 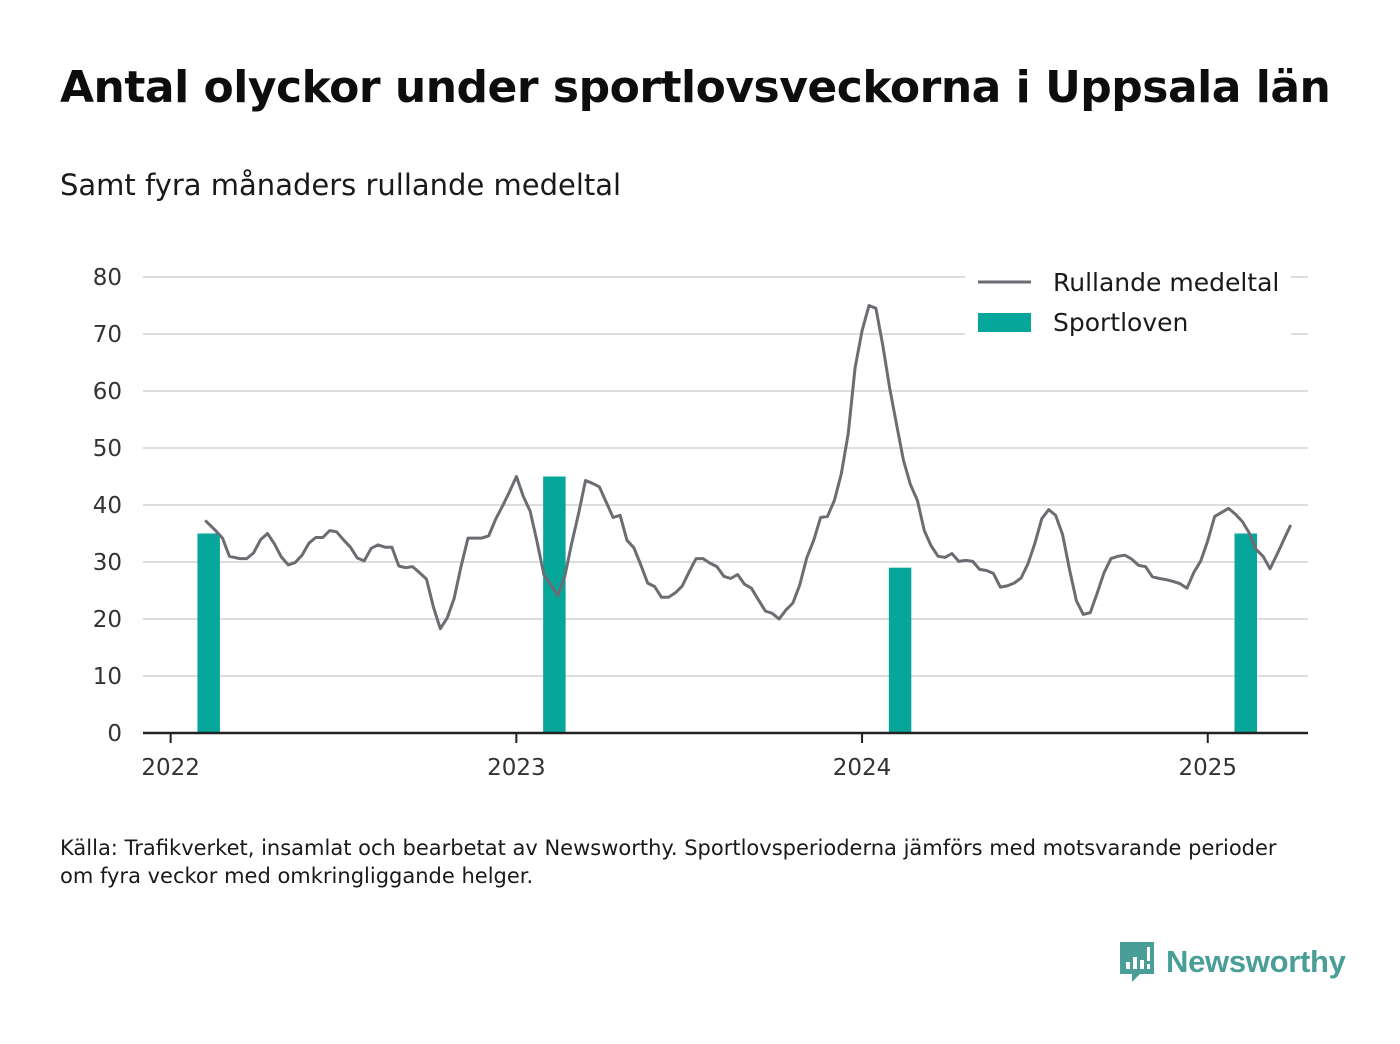 What do you see at coordinates (107, 392) in the screenshot?
I see `y-tick-label: 60` at bounding box center [107, 392].